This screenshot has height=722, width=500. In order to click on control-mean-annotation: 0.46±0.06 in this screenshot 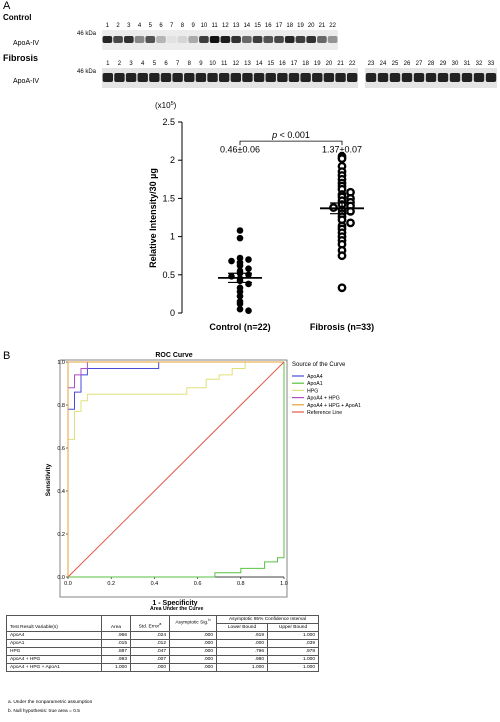, I will do `click(240, 150)`.